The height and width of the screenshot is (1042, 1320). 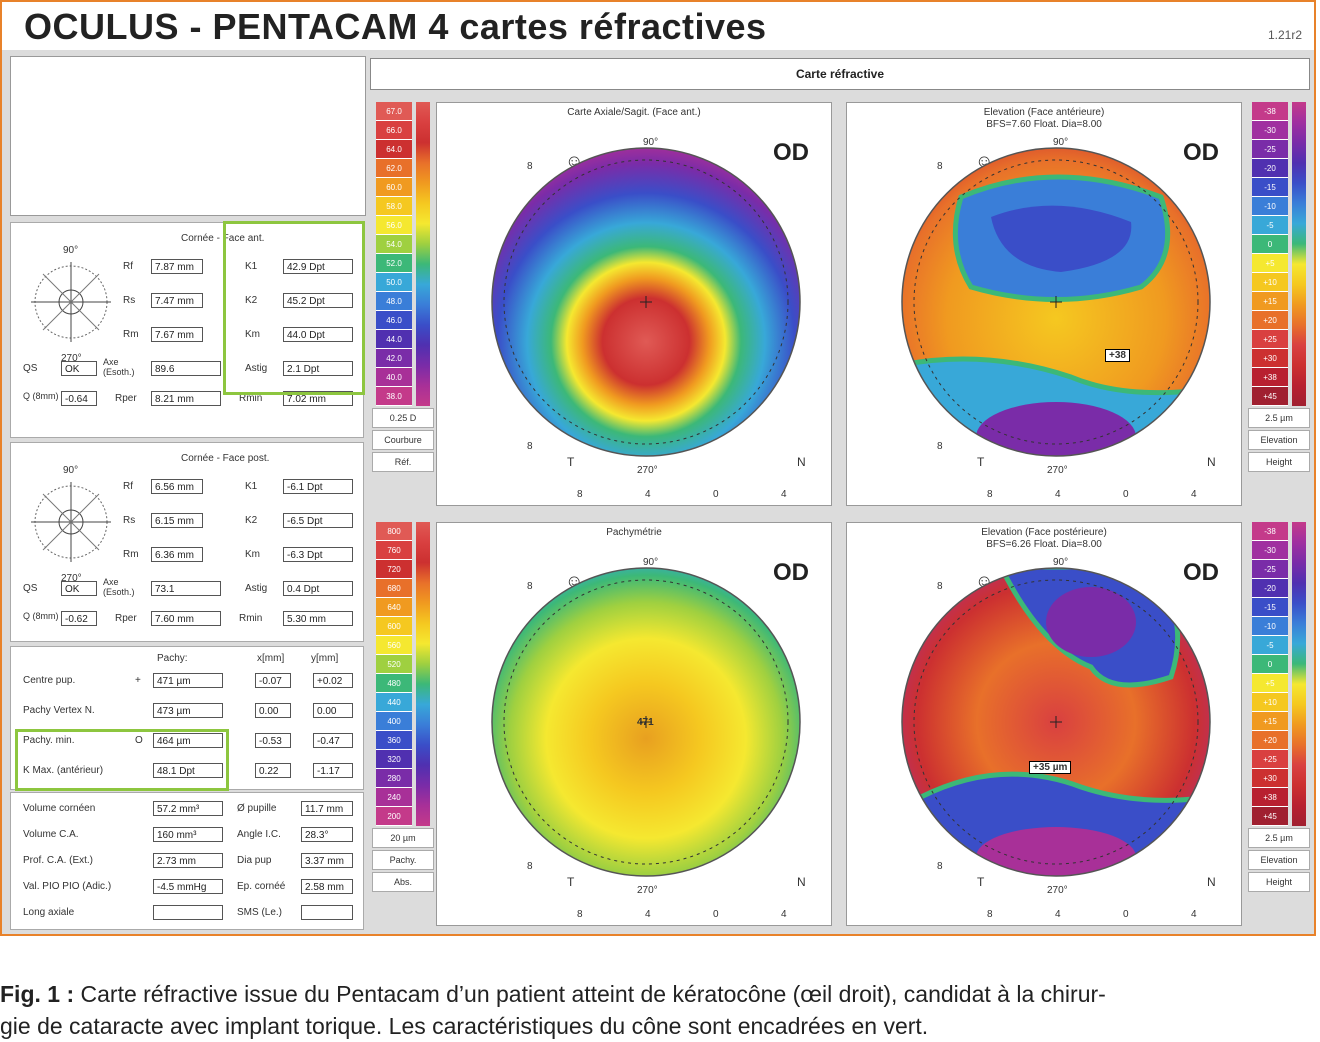 I want to click on cornea-back-astig-value: 0.4 Dpt, so click(x=318, y=588).